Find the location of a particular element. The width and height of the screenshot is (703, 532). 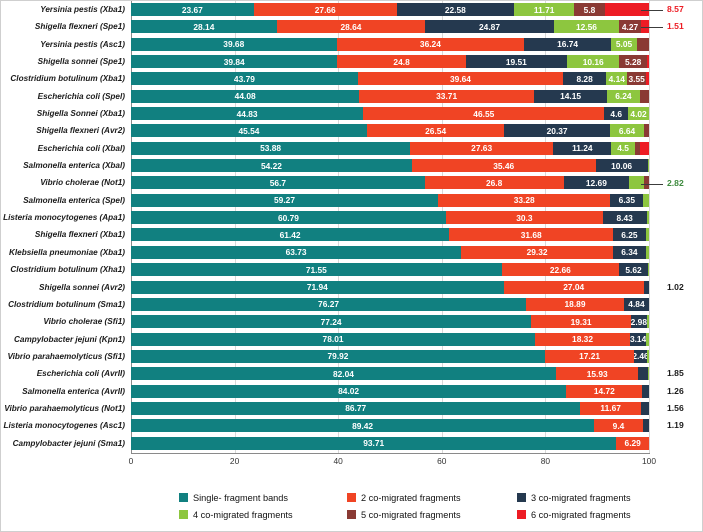

bar-segment: 30.3 is located at coordinates (524, 218).